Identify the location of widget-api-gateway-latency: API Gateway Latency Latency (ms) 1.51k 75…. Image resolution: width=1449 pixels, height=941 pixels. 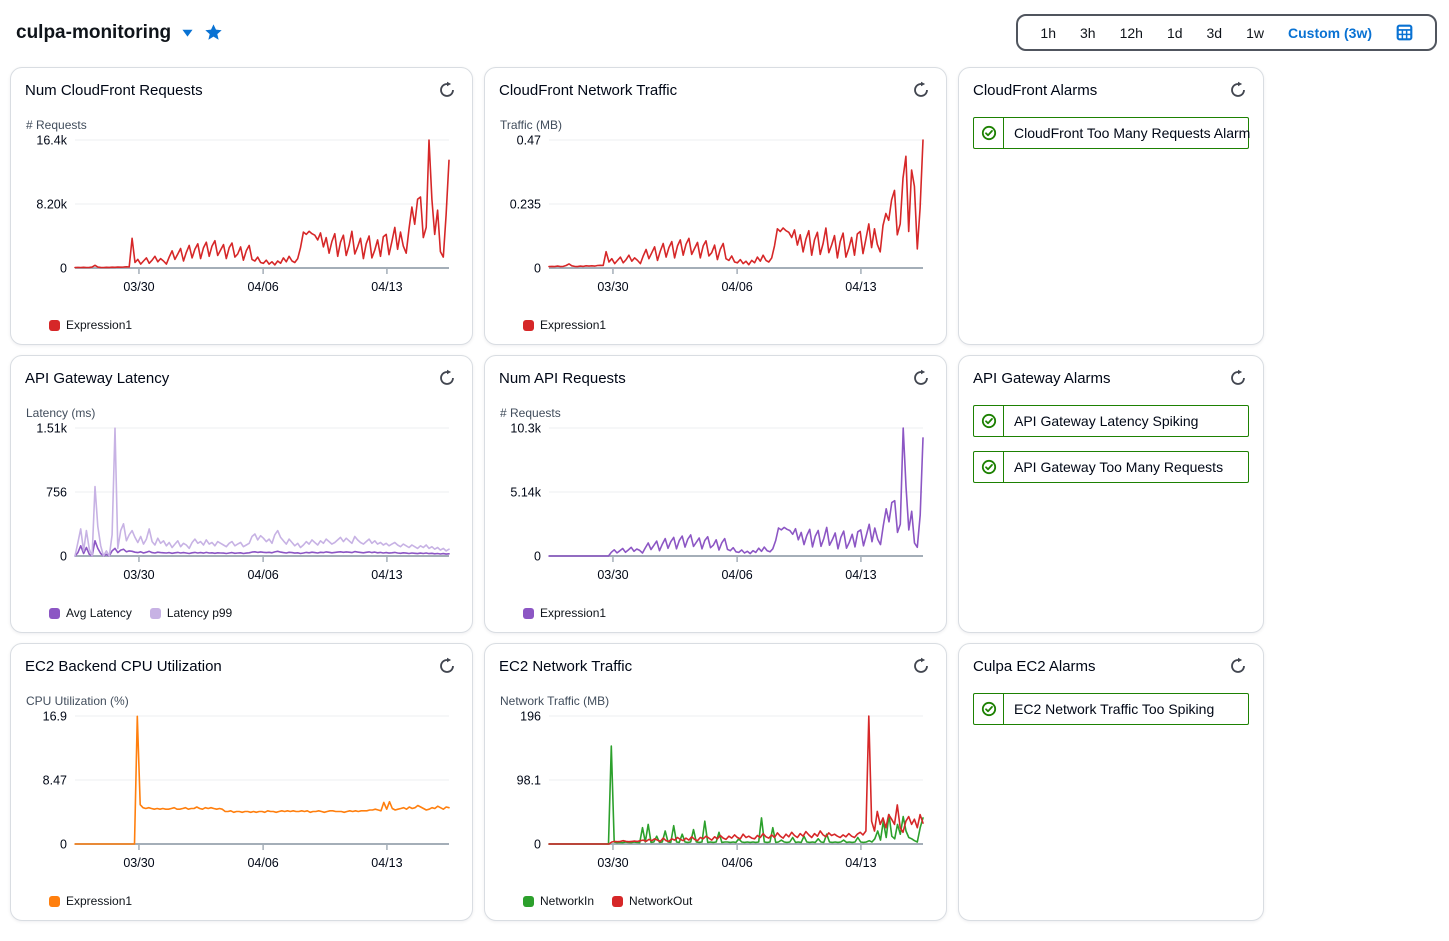
(241, 494).